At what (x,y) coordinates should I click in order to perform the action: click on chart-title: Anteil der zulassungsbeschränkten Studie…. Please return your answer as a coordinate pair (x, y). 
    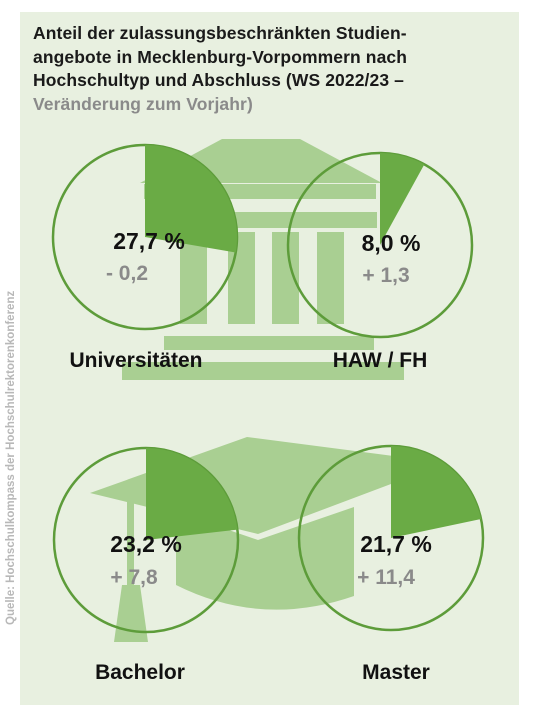
    Looking at the image, I should click on (268, 69).